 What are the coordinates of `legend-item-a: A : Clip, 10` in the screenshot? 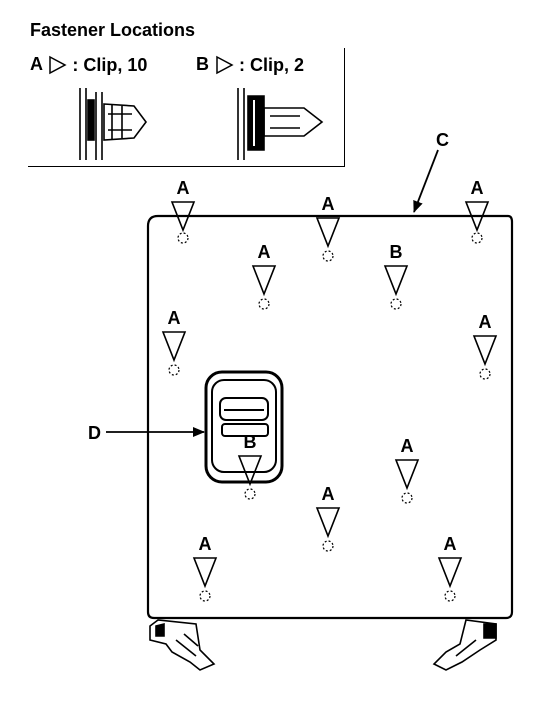 It's located at (88, 65).